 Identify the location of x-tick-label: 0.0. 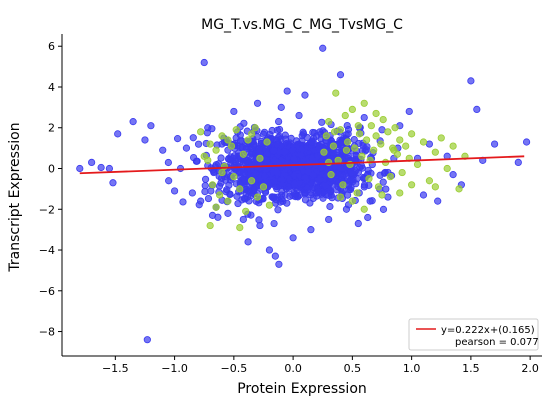
(293, 368).